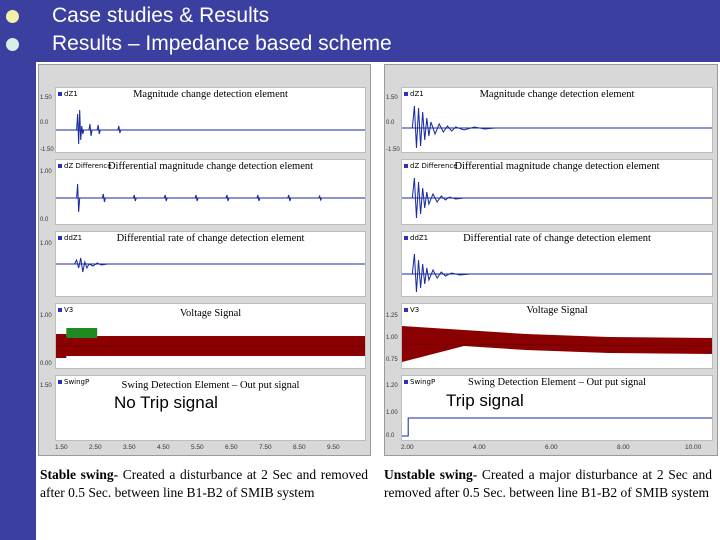 The width and height of the screenshot is (720, 540). What do you see at coordinates (693, 447) in the screenshot?
I see `x-tick: 10.00` at bounding box center [693, 447].